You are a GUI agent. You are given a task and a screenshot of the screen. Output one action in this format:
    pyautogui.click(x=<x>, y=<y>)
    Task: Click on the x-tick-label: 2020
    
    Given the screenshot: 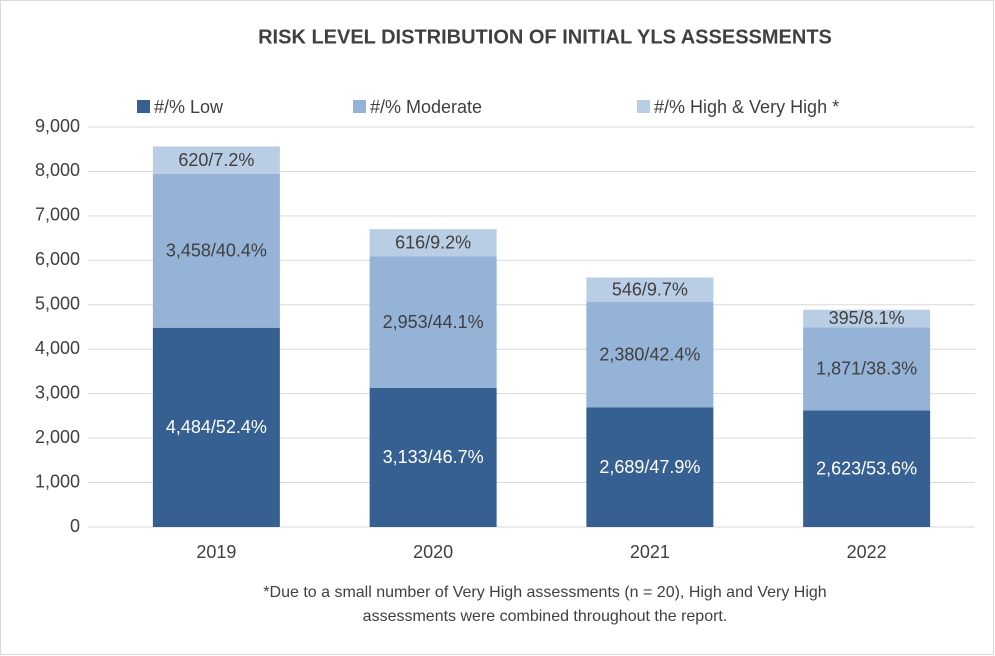 What is the action you would take?
    pyautogui.click(x=433, y=552)
    